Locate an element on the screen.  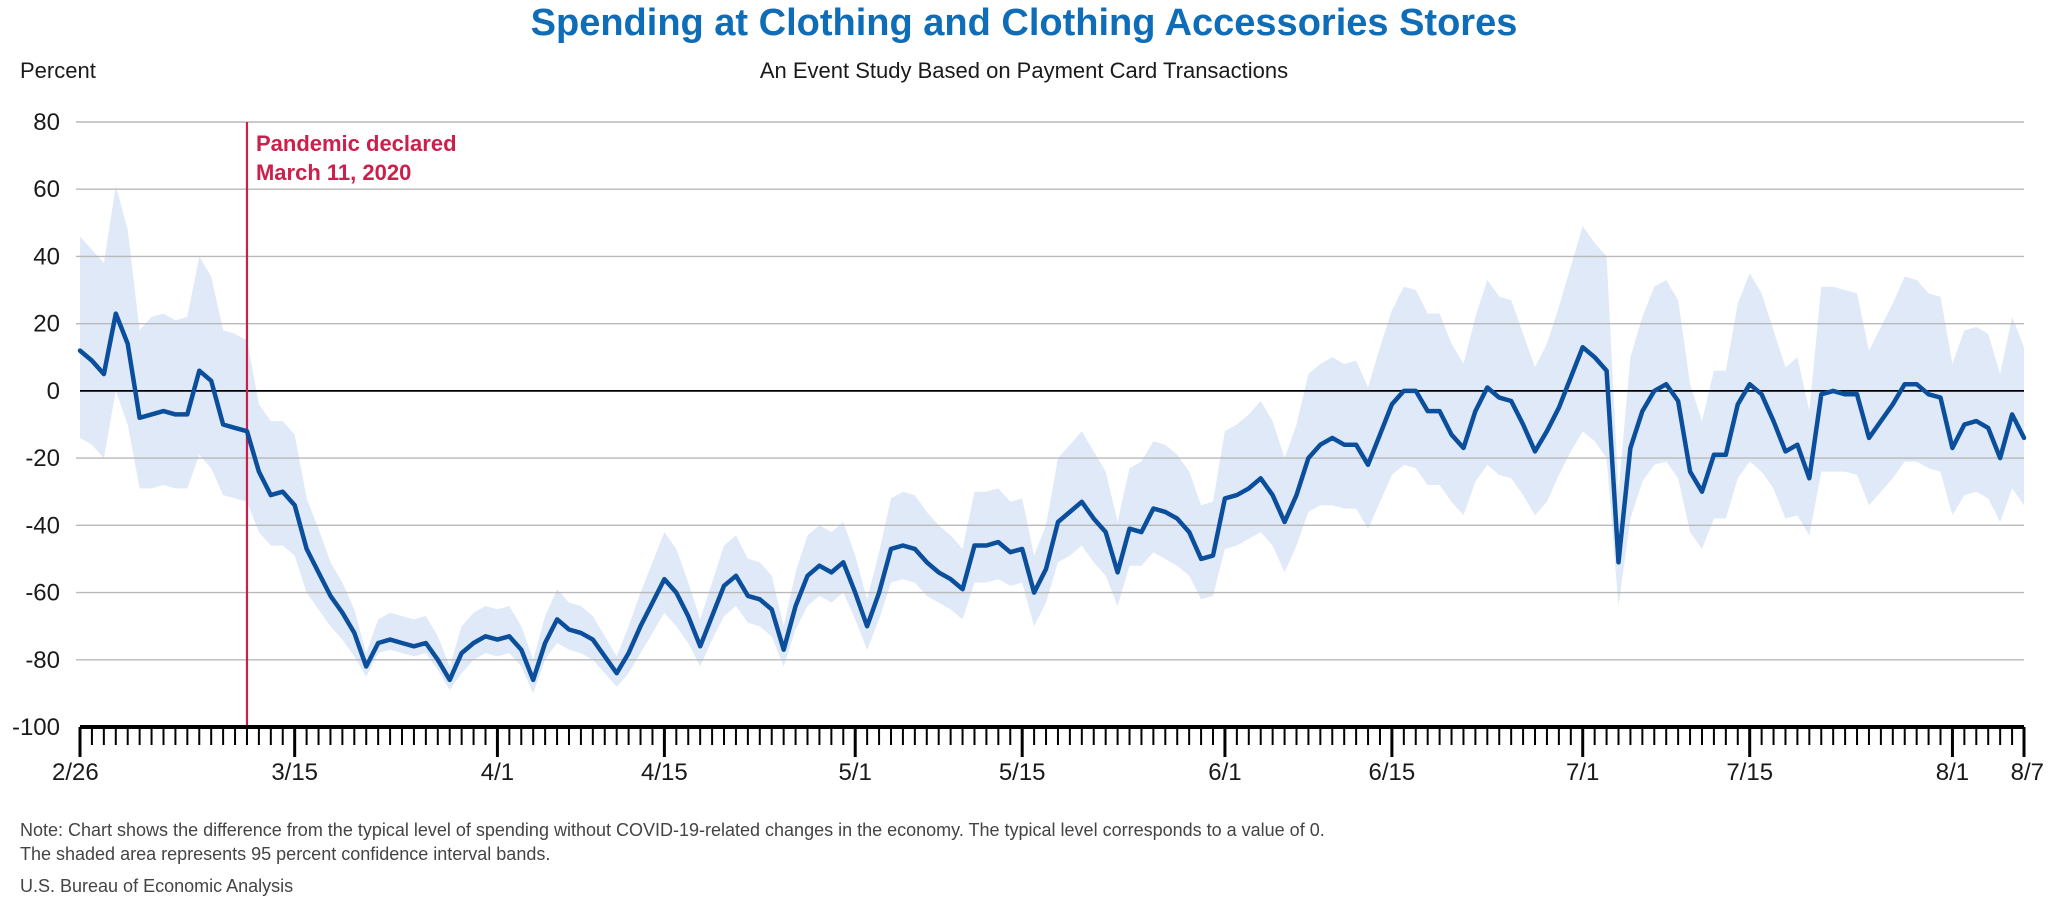
x-tick-label: 8/7 is located at coordinates (2027, 772).